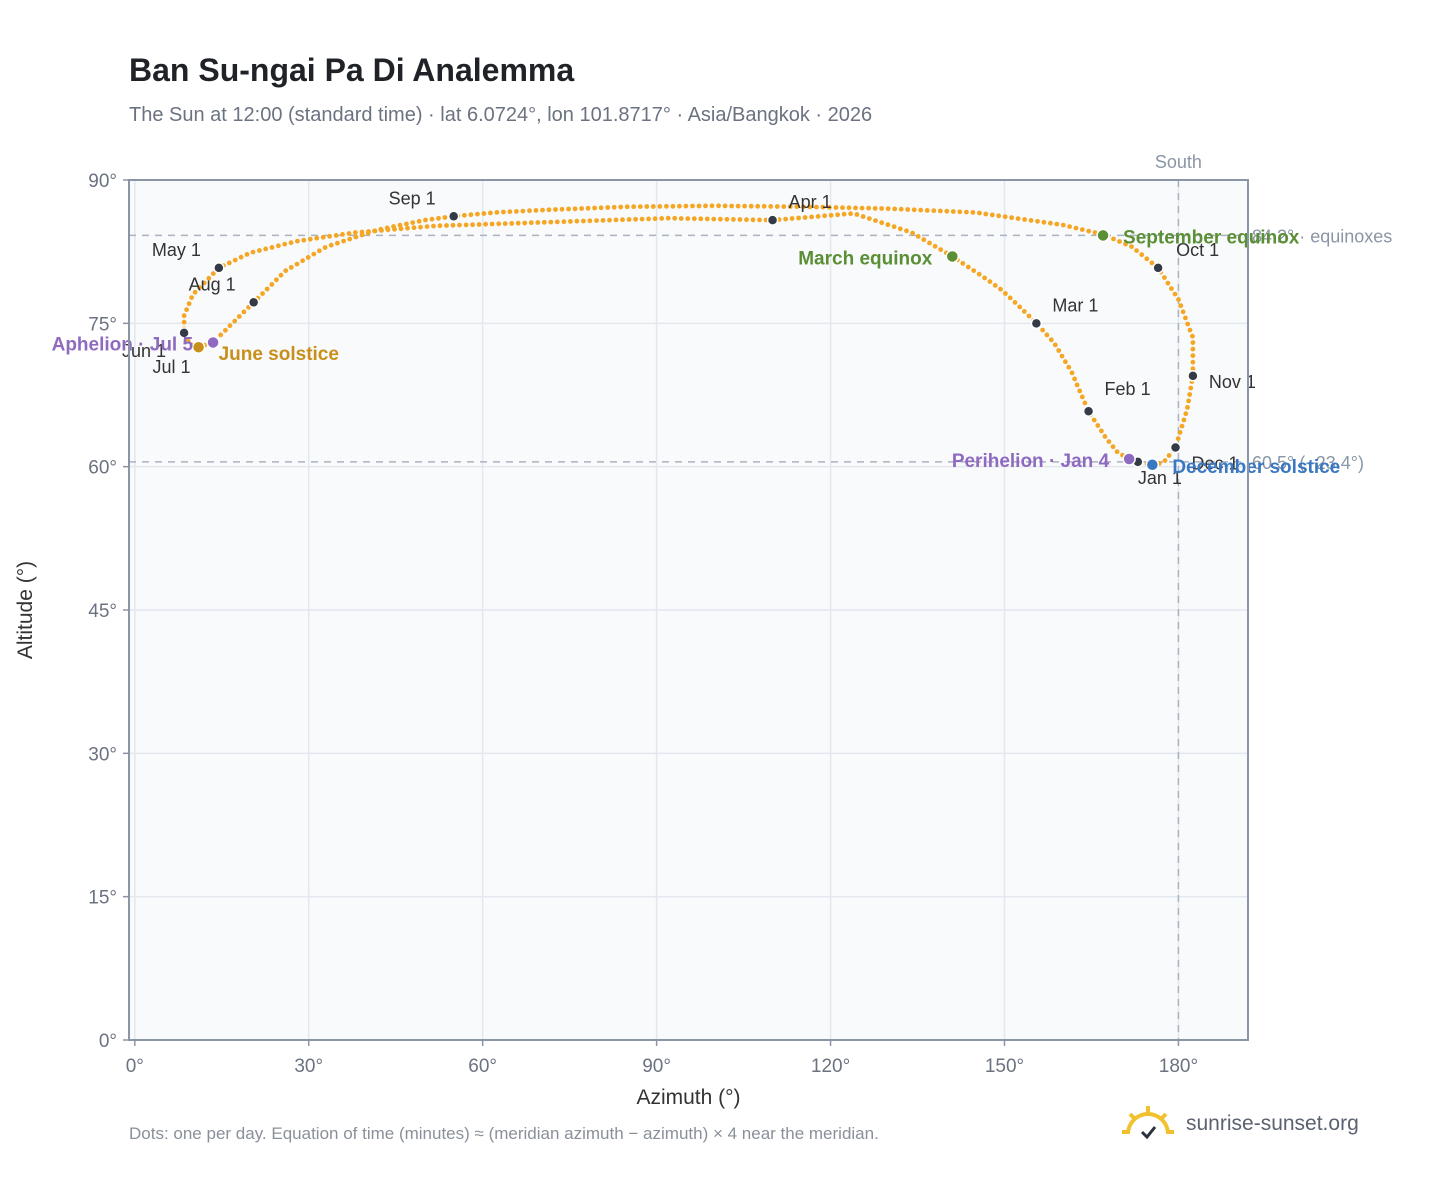 Image resolution: width=1448 pixels, height=1188 pixels. I want to click on y-tick-label: 60°, so click(102, 468).